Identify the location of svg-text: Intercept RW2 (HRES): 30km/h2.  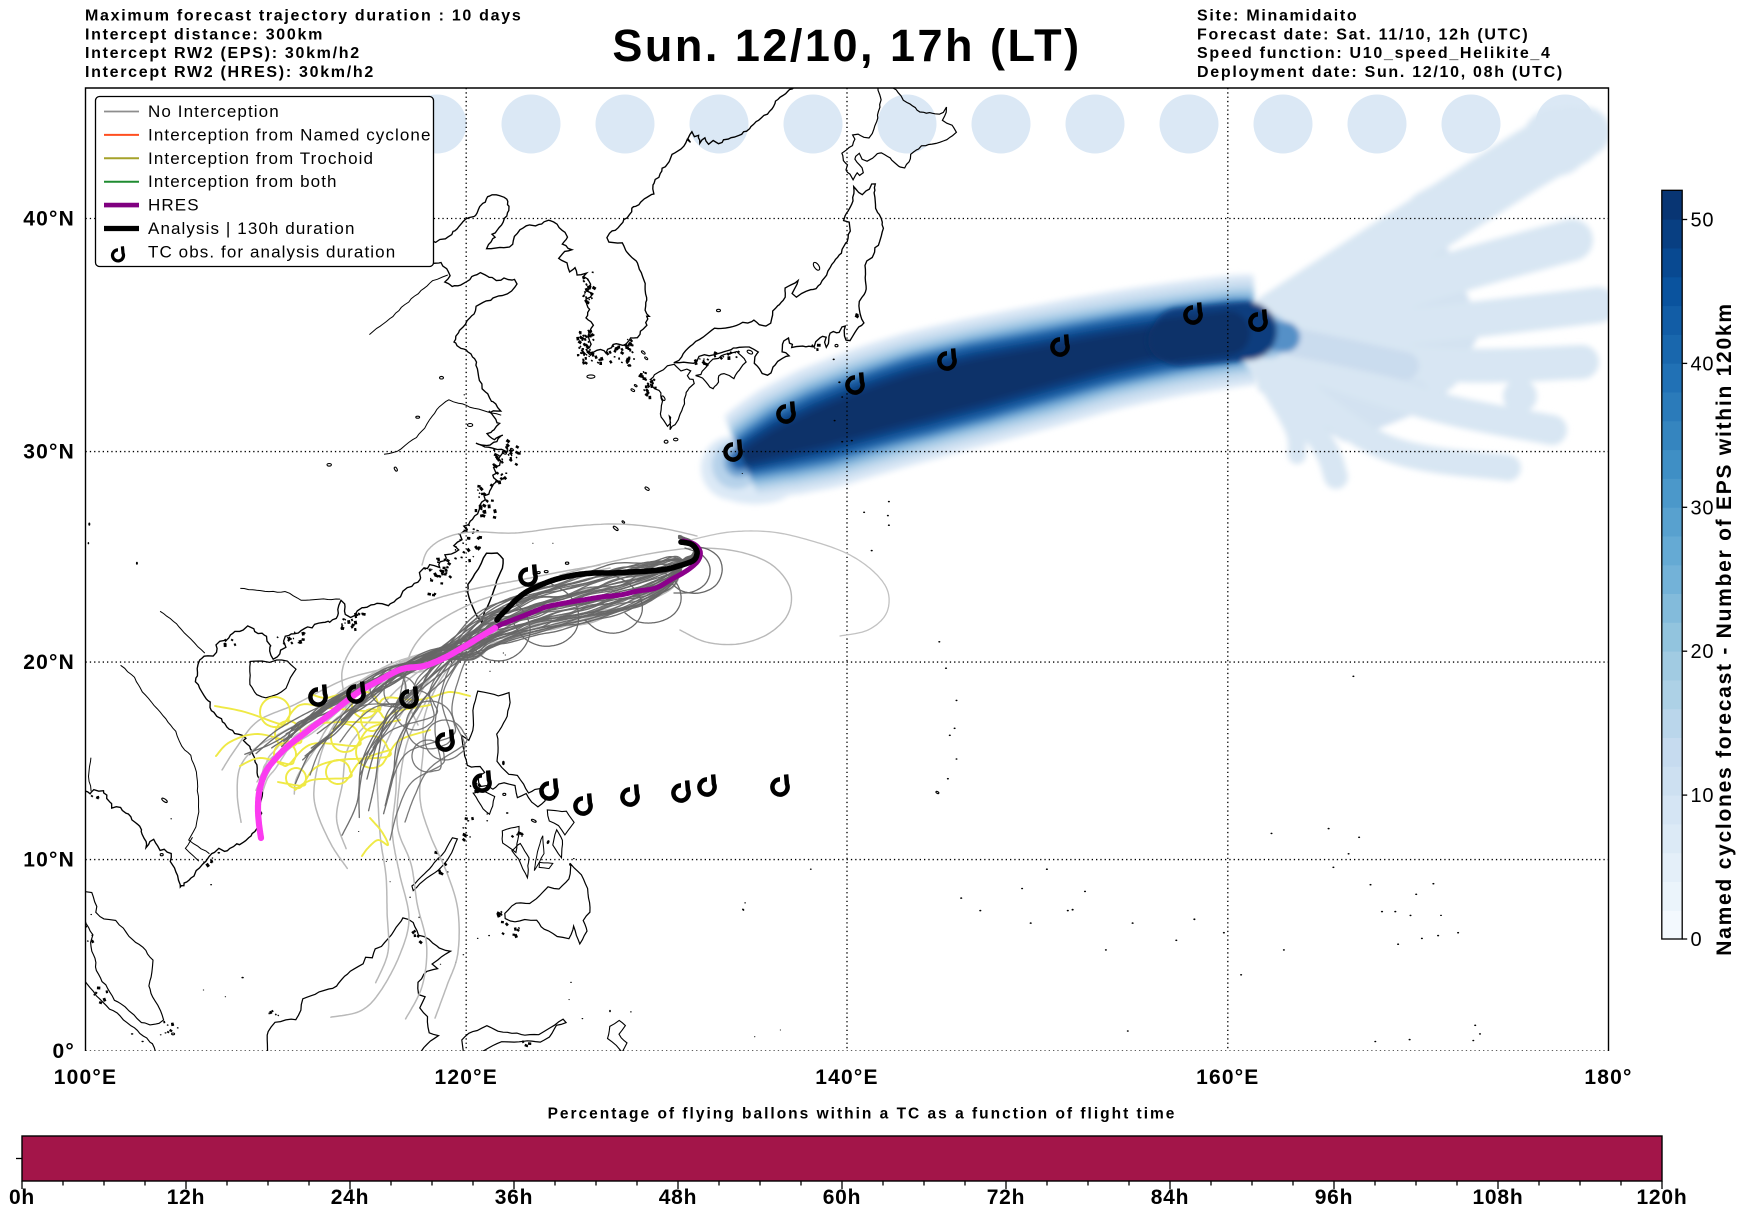
(230, 72).